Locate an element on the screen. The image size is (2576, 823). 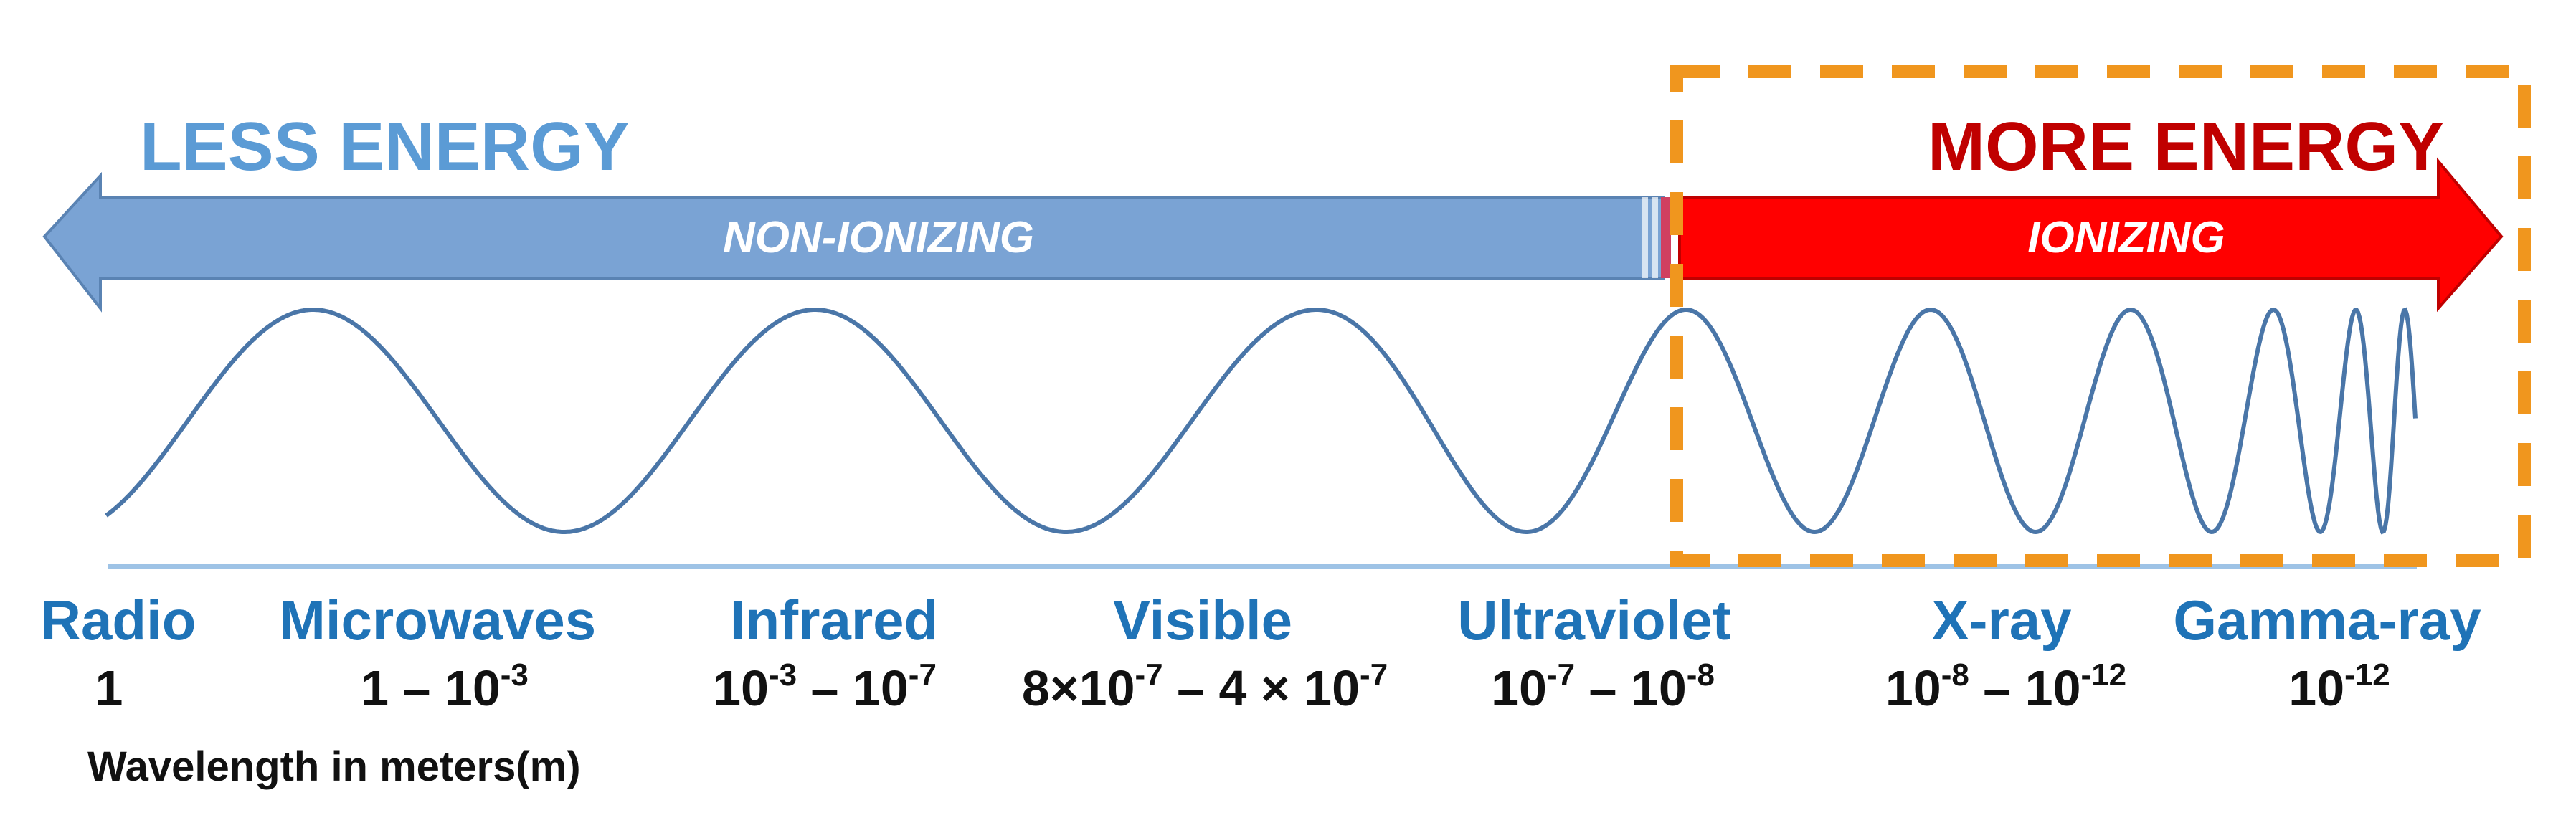
non-ionizing-label: NON-IONIZING is located at coordinates (878, 238).